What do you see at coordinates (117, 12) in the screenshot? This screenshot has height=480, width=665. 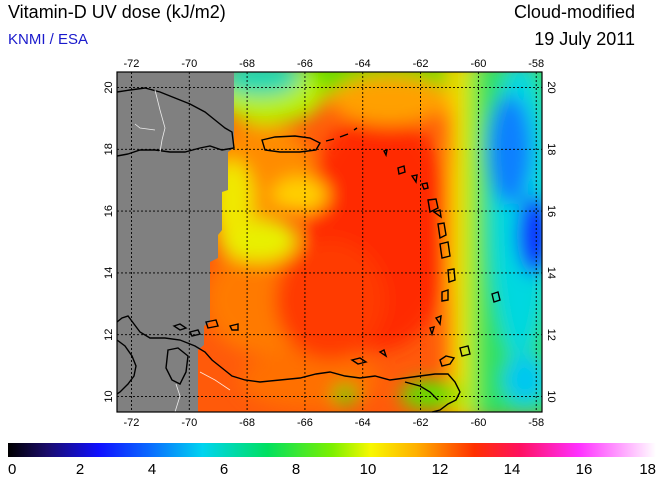 I see `map-title: Vitamin-D UV dose (kJ/m2)` at bounding box center [117, 12].